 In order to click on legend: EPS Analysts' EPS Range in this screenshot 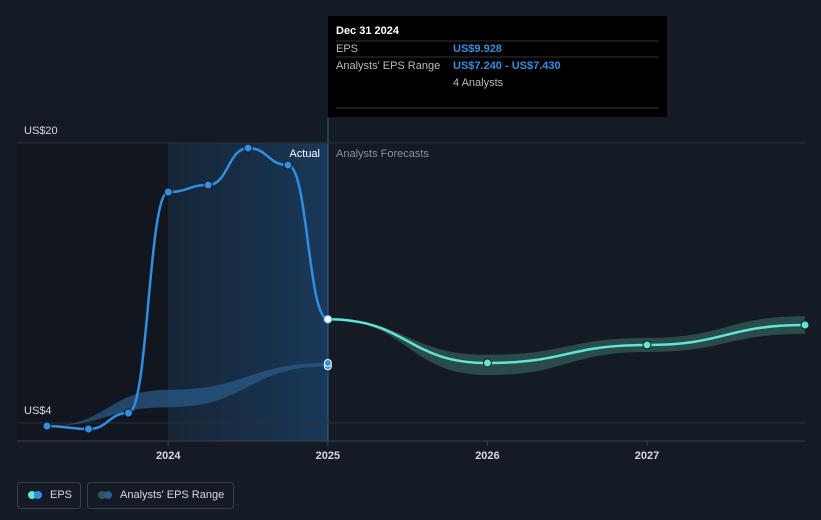, I will do `click(125, 495)`.